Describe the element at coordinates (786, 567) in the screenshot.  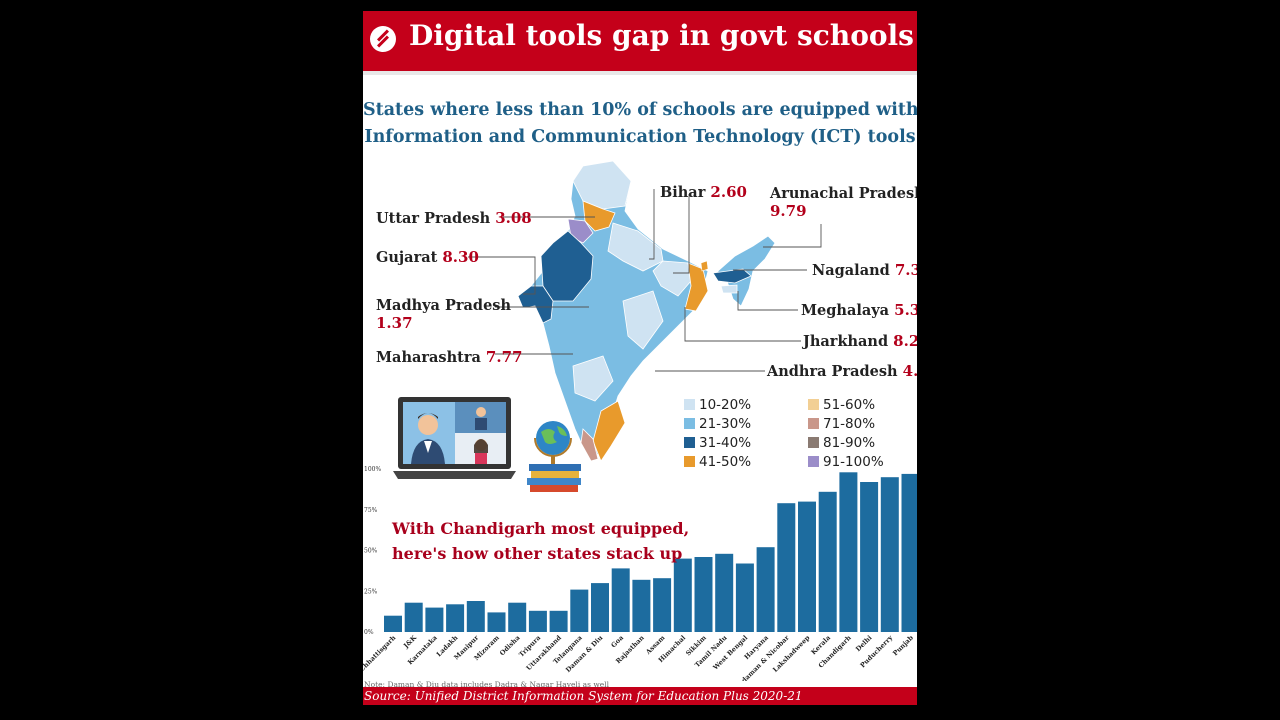
I see `bar-andaman-nicobar` at that location.